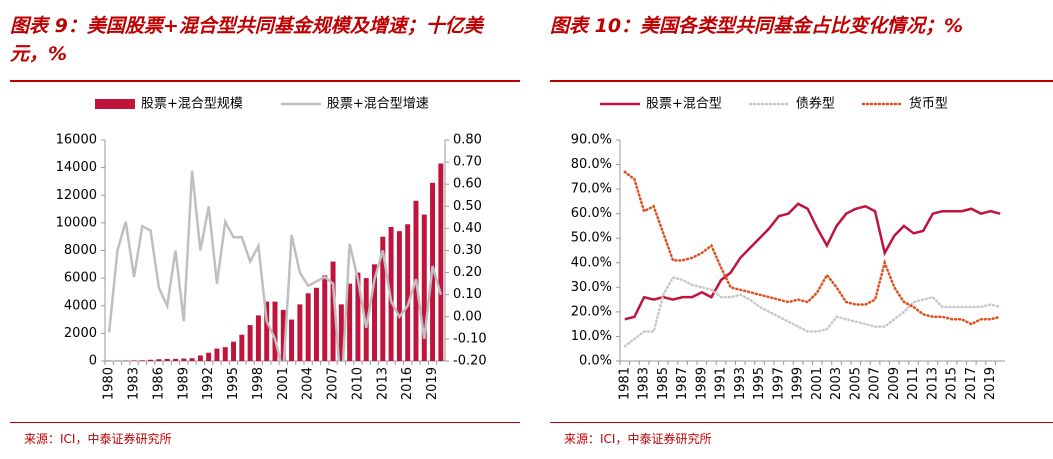 The image size is (1053, 459). What do you see at coordinates (591, 311) in the screenshot?
I see `y-tick-label: 20.0%` at bounding box center [591, 311].